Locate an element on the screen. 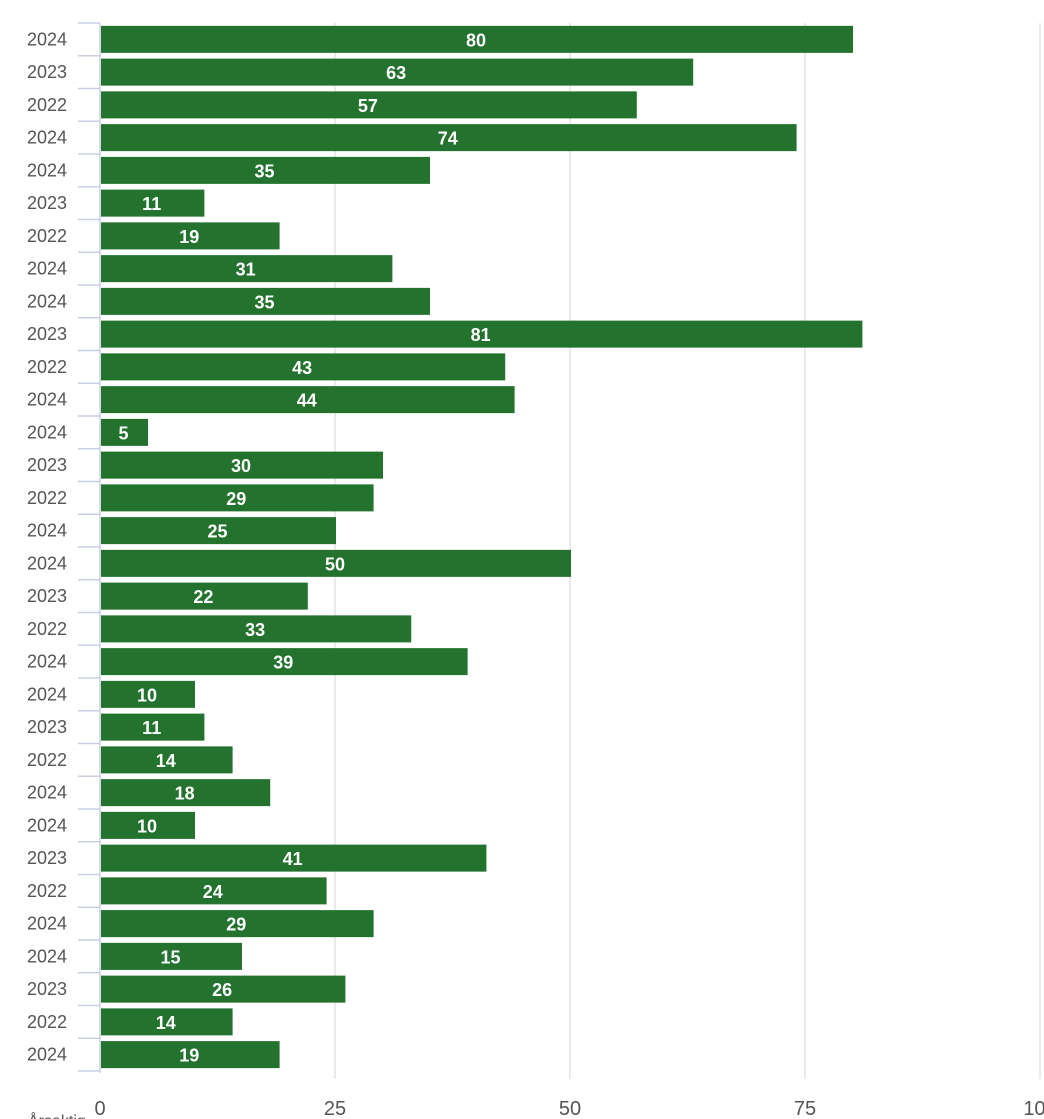 This screenshot has width=1044, height=1119. x-tick-label: 25 is located at coordinates (335, 1108).